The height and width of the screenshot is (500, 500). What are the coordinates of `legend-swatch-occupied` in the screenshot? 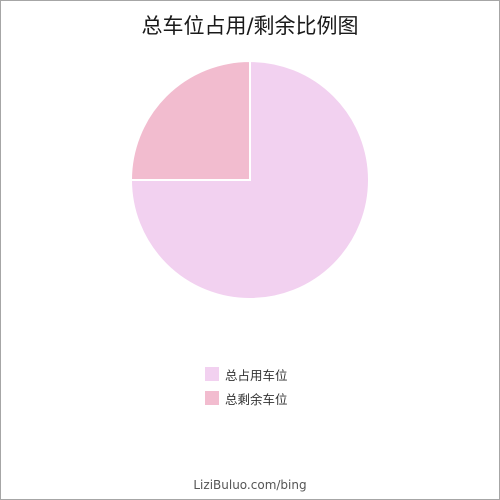 It's located at (212, 374).